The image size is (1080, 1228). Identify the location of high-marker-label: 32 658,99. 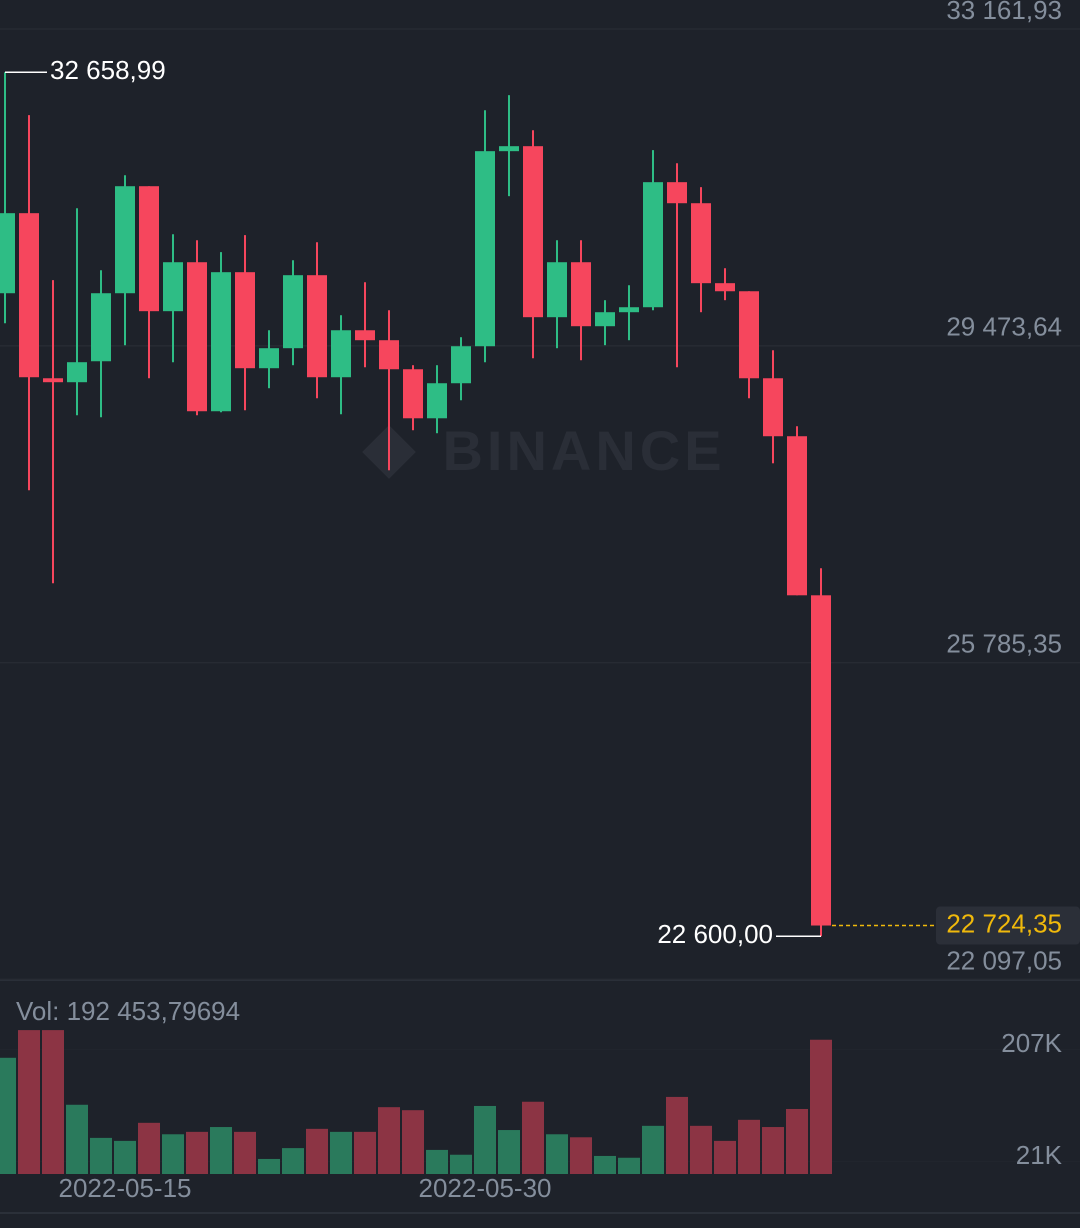
(108, 70).